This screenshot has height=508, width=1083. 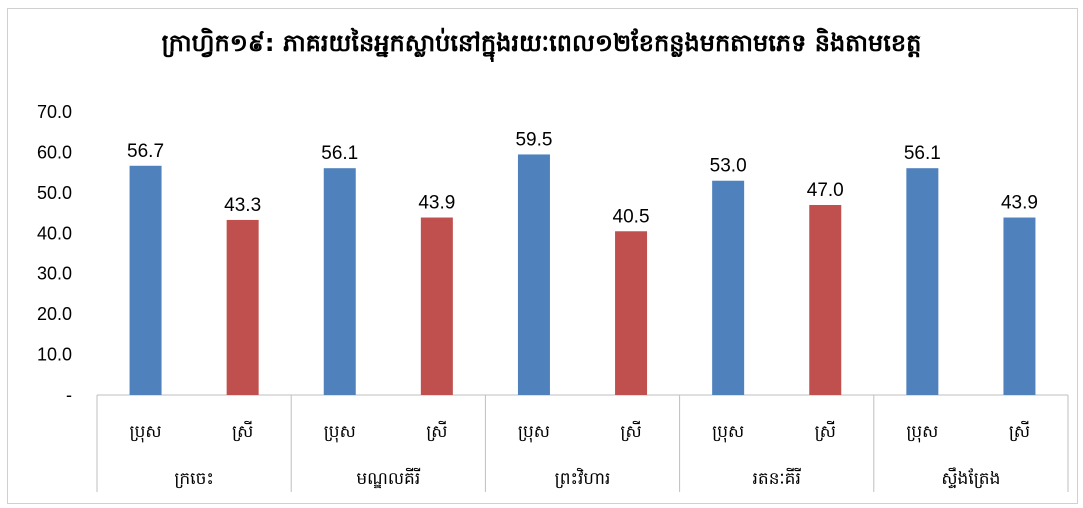 I want to click on province-label: ព្រះវិហារ, so click(x=583, y=478).